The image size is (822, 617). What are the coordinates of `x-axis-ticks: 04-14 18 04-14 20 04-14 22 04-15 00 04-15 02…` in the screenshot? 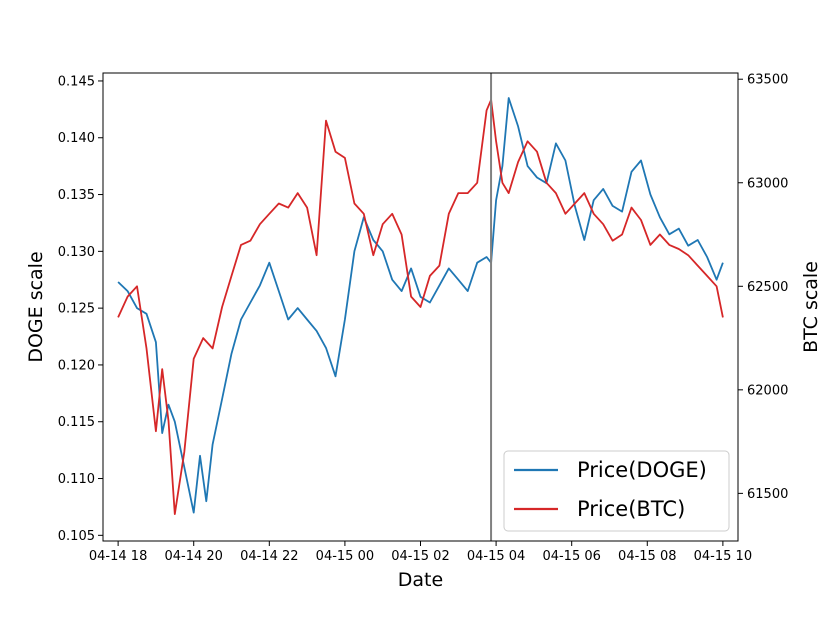 It's located at (420, 552).